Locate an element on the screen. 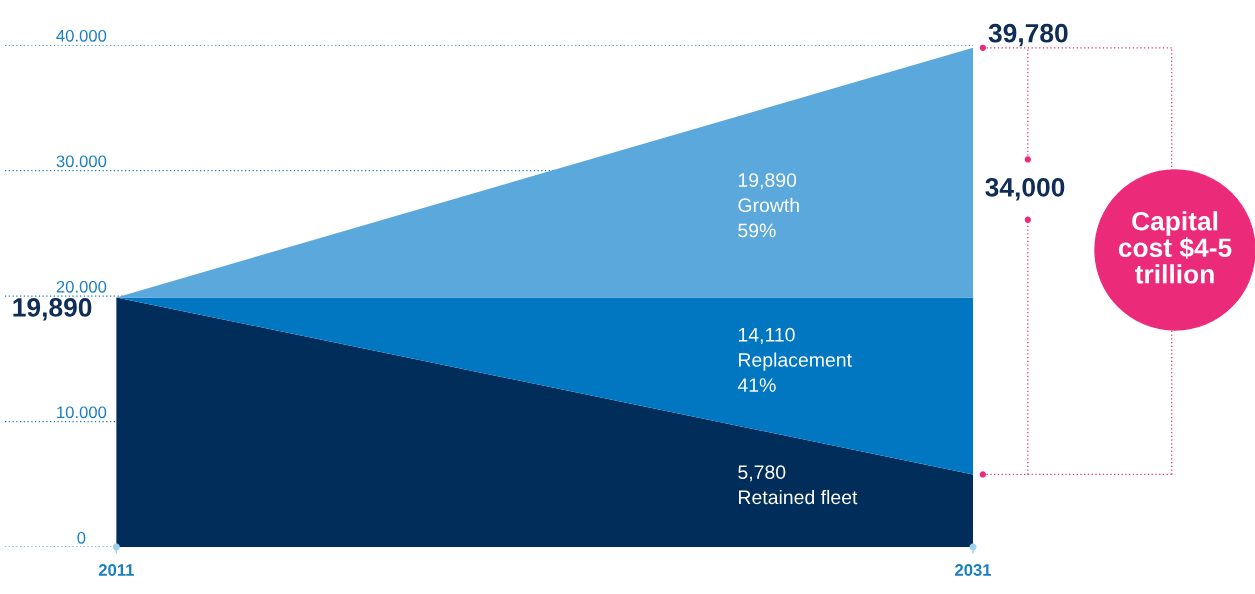  series-label: Replacement is located at coordinates (795, 361).